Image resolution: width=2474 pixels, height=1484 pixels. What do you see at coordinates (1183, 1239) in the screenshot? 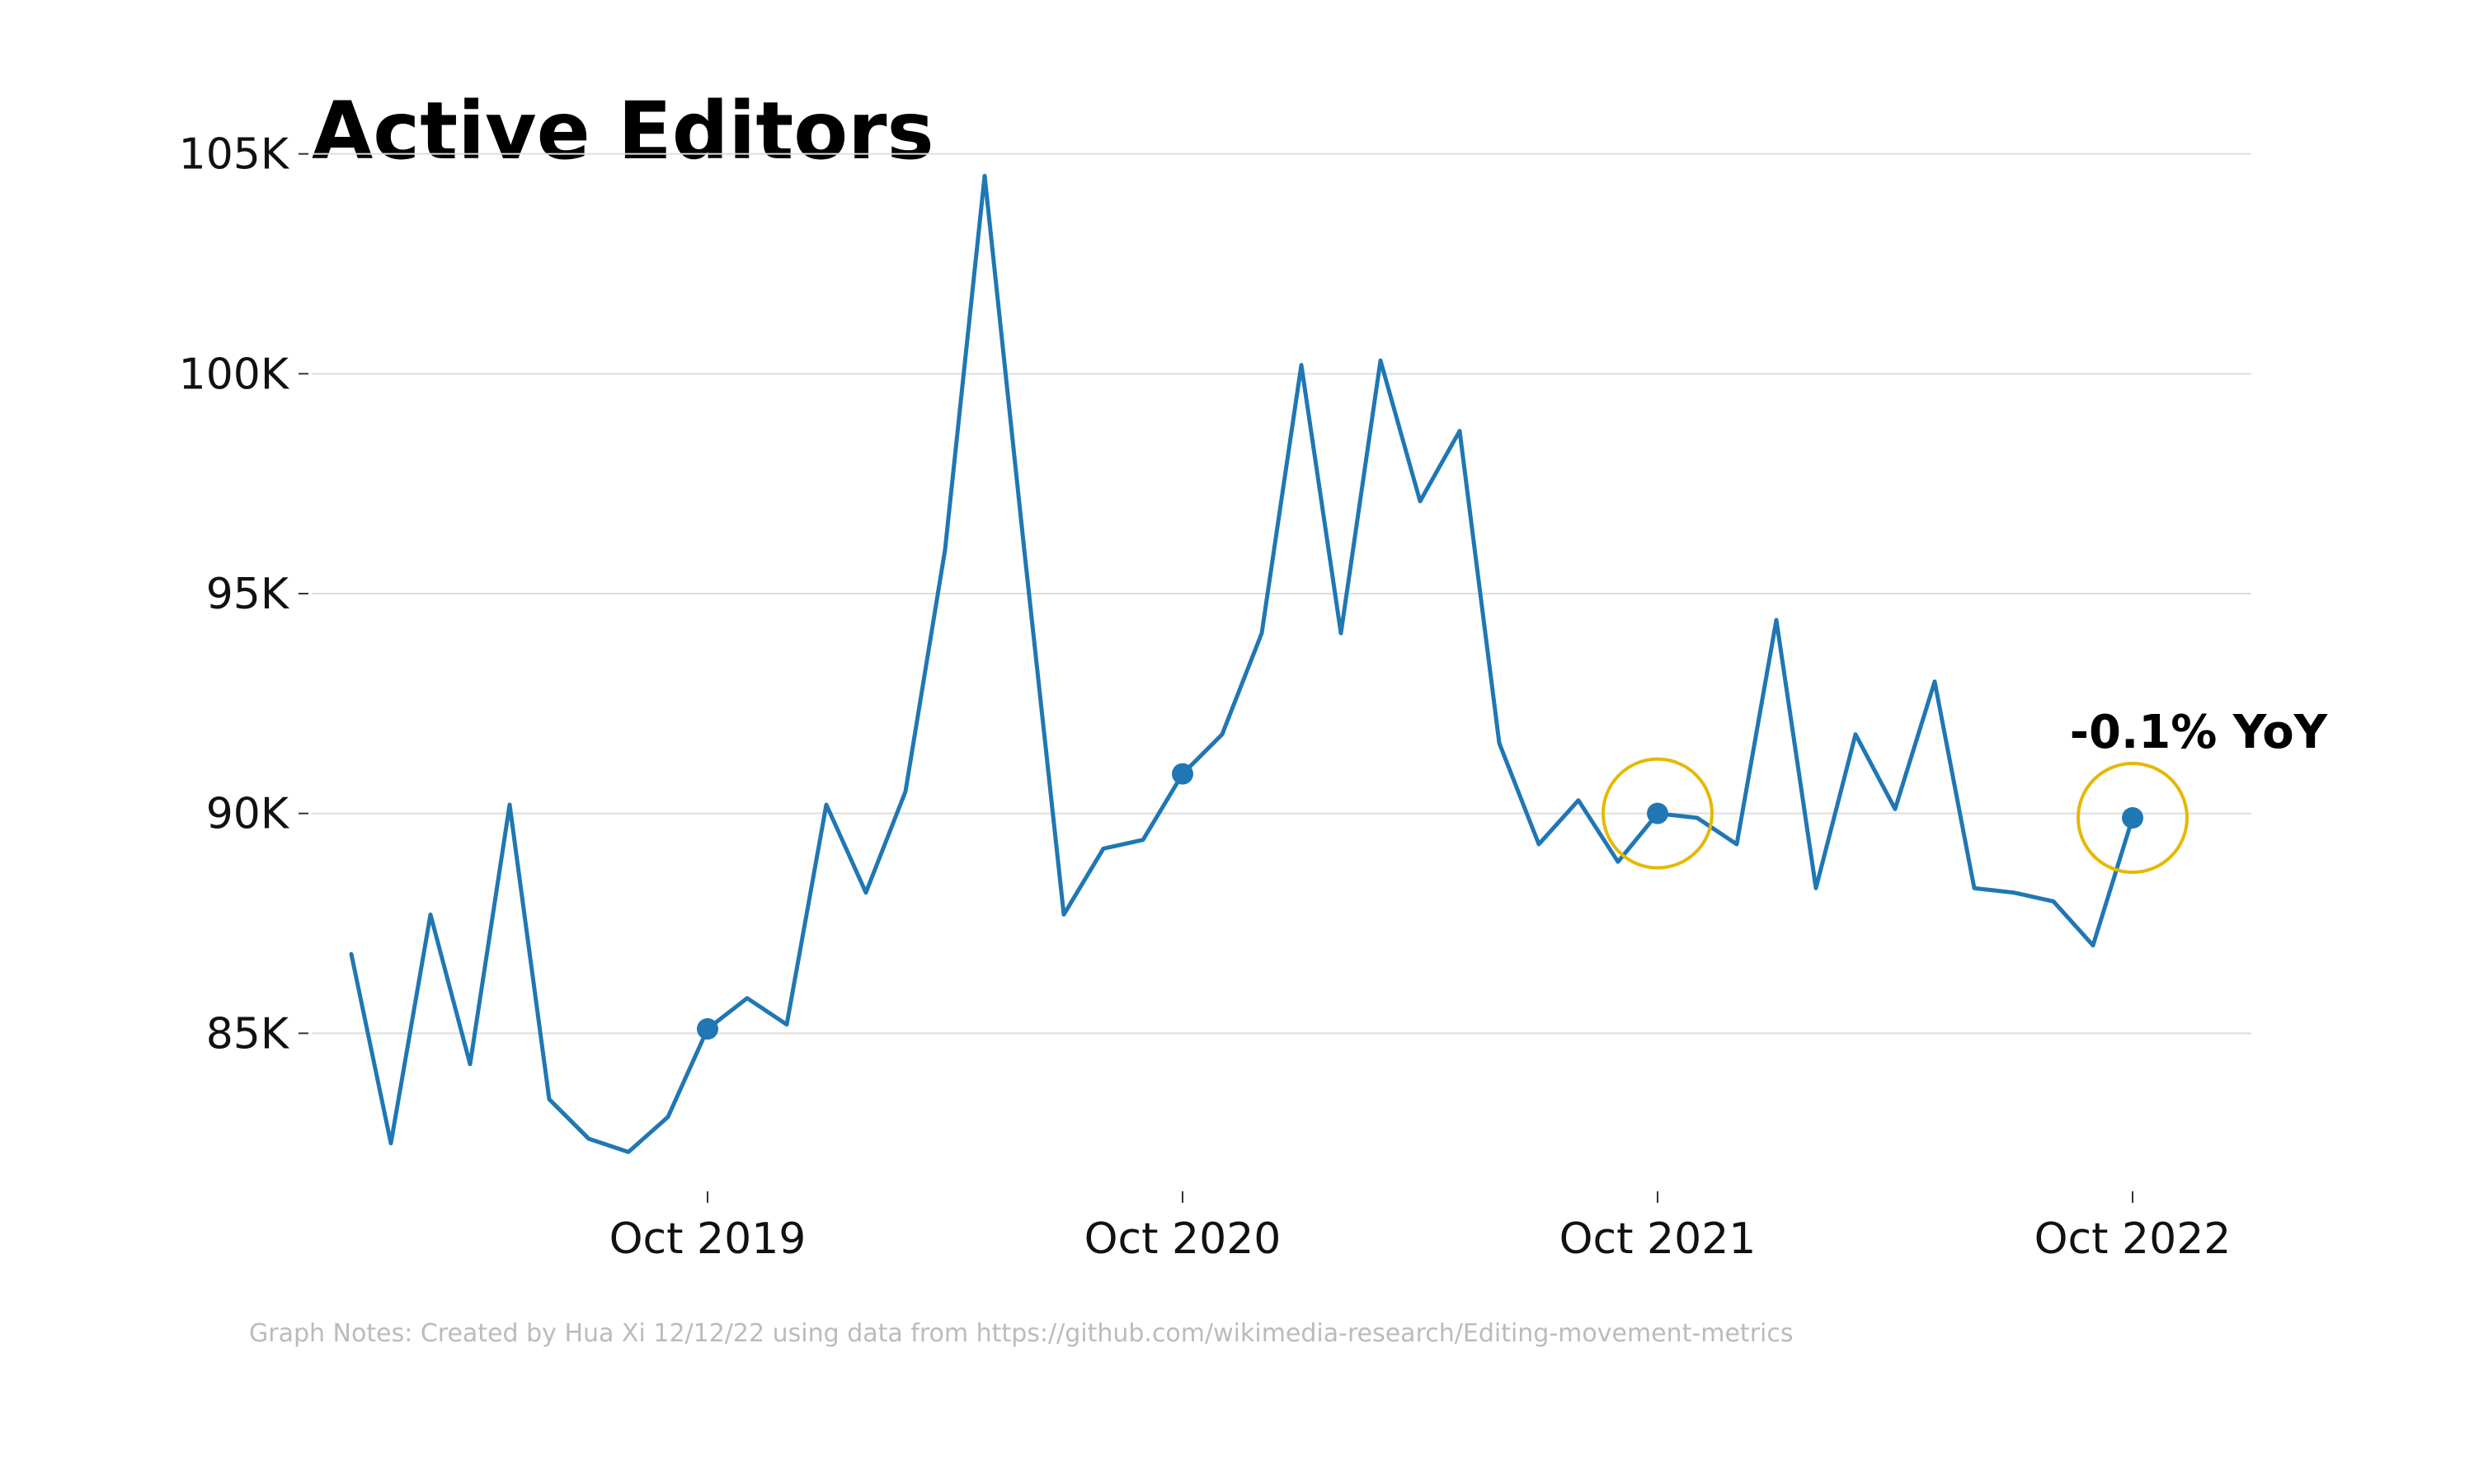
I see `x-tick-label: Oct 2020` at bounding box center [1183, 1239].